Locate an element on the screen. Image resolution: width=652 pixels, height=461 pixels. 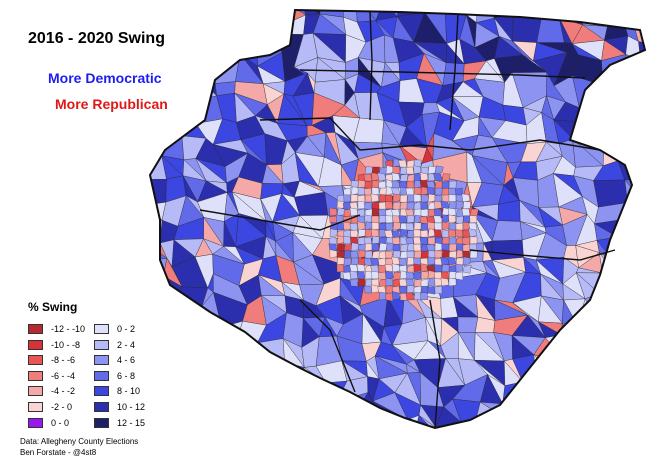
legend-item: -10 - -8 is located at coordinates (56, 345).